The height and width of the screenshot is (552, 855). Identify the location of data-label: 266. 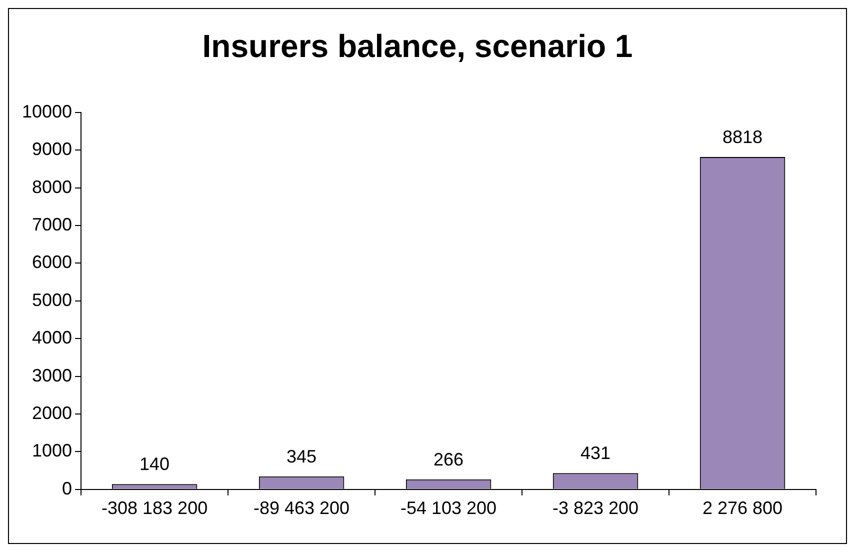
(449, 459).